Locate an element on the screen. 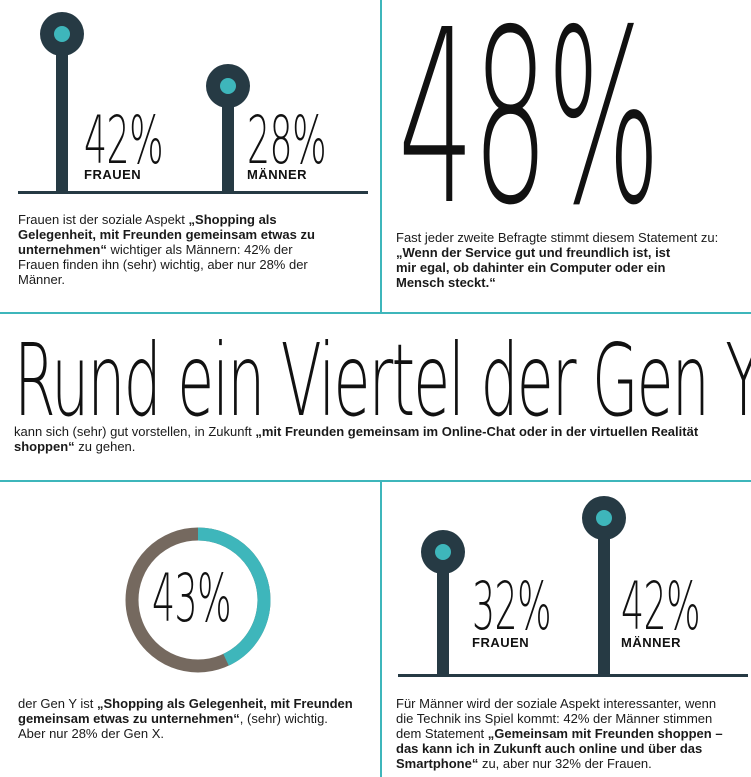 This screenshot has height=777, width=751. headline: Rund ein Viertel der Gen Y is located at coordinates (382, 380).